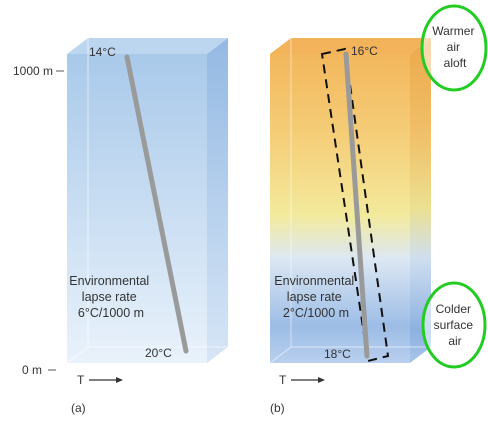  Describe the element at coordinates (283, 380) in the screenshot. I see `panel-b-axis-label: T` at that location.